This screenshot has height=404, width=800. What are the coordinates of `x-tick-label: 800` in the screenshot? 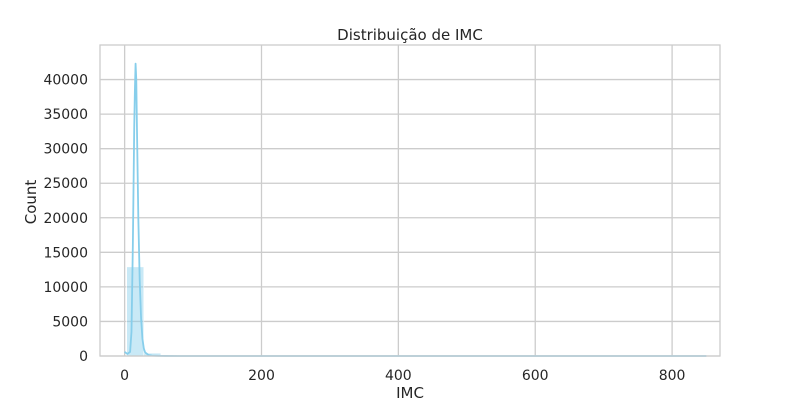 It's located at (672, 376).